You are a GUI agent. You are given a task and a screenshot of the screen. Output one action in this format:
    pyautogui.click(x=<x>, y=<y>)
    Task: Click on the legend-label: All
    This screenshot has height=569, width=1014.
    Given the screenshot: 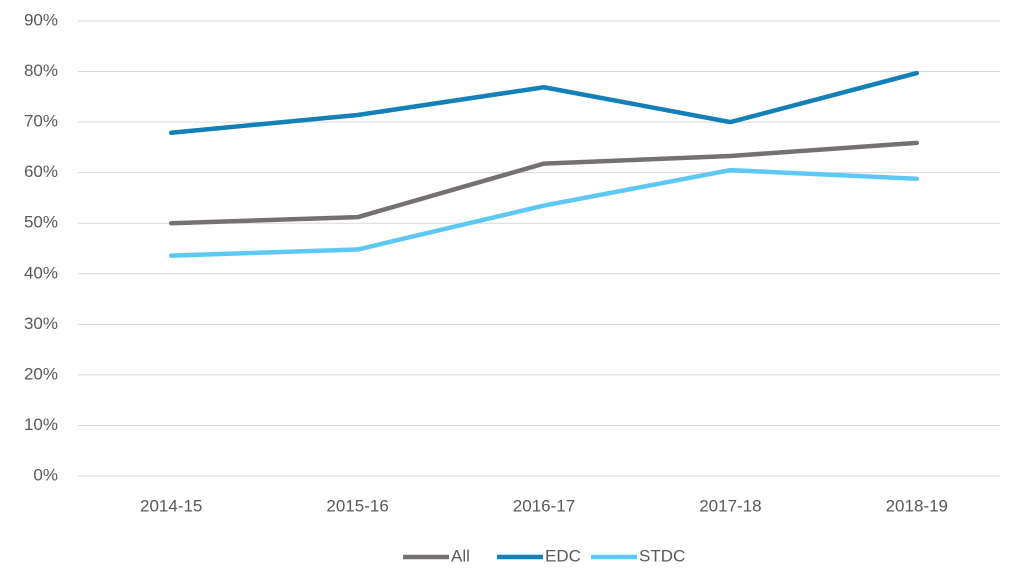 What is the action you would take?
    pyautogui.click(x=460, y=555)
    